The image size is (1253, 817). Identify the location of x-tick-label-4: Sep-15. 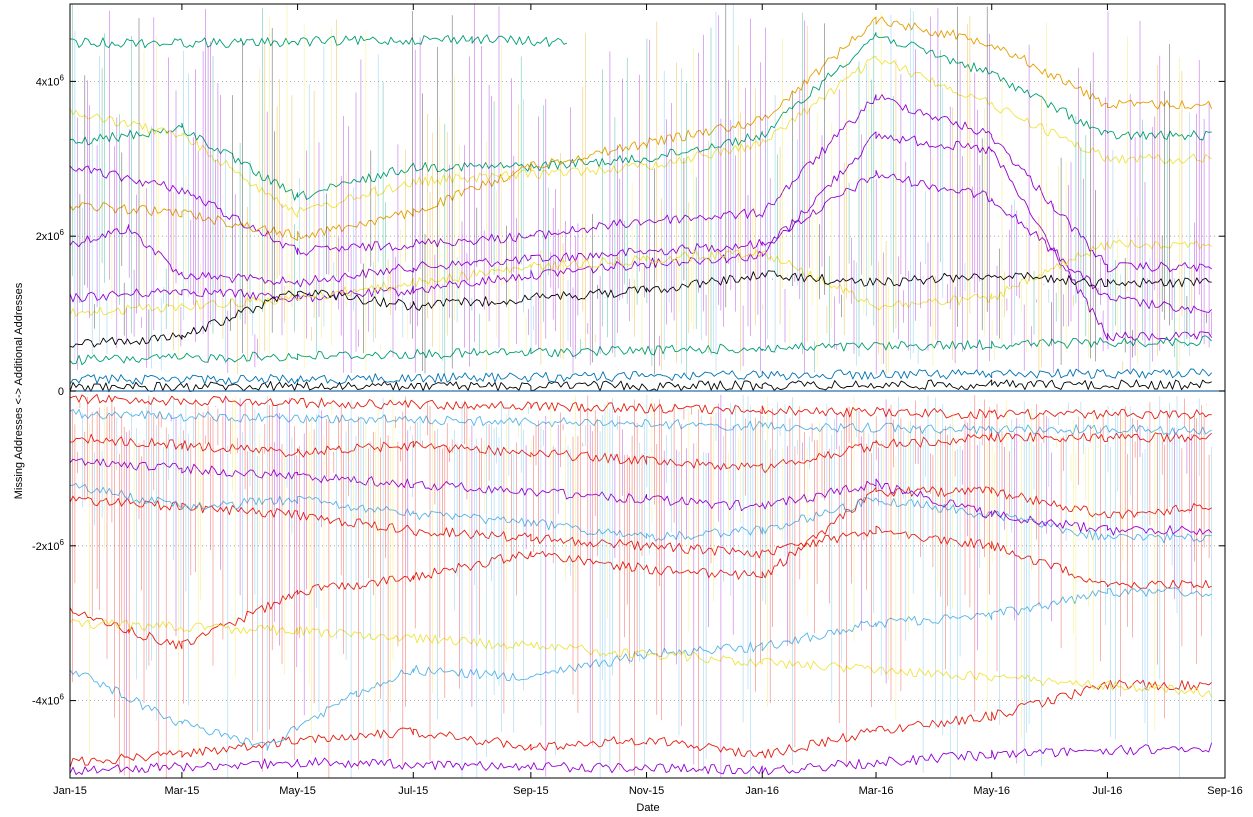
(530, 791).